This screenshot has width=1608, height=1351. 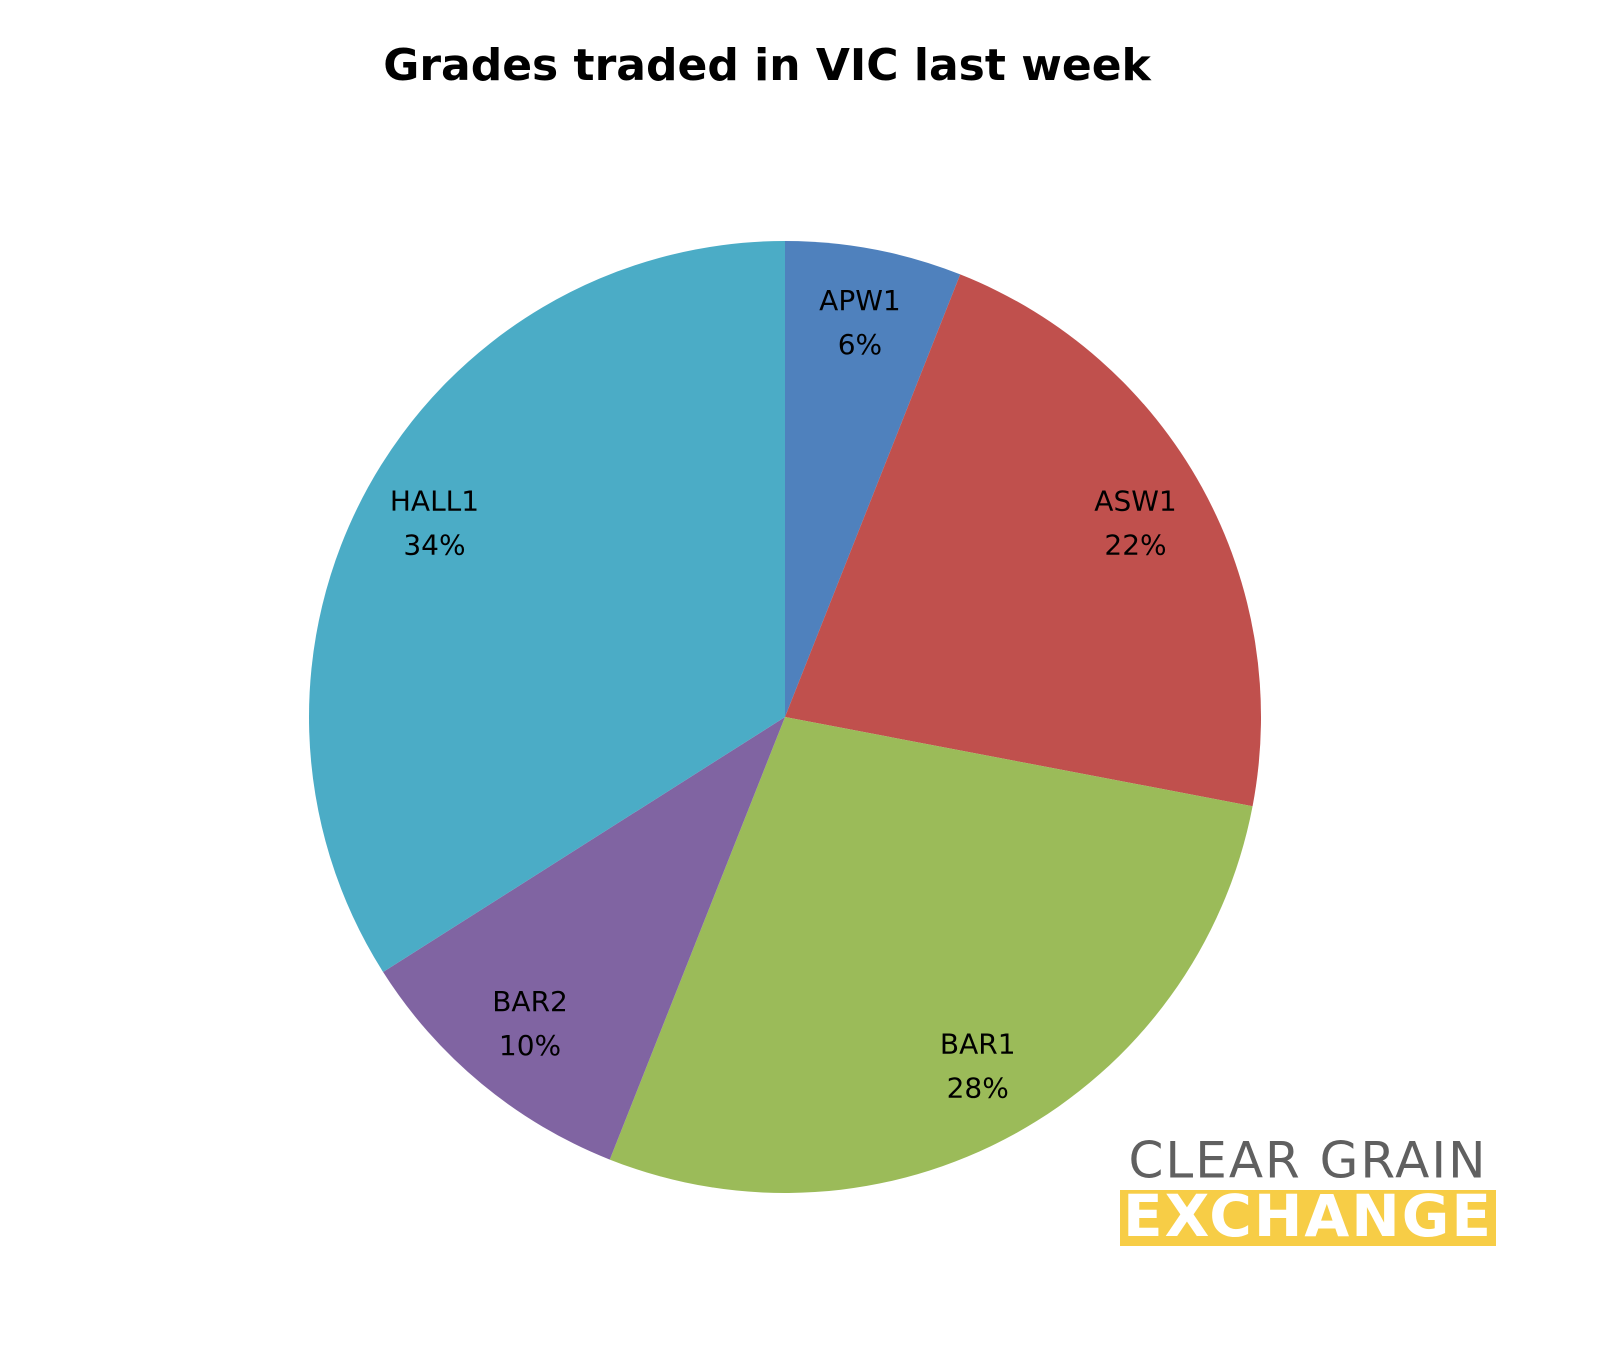 I want to click on logo-line2: EXCHANGE, so click(x=1308, y=1216).